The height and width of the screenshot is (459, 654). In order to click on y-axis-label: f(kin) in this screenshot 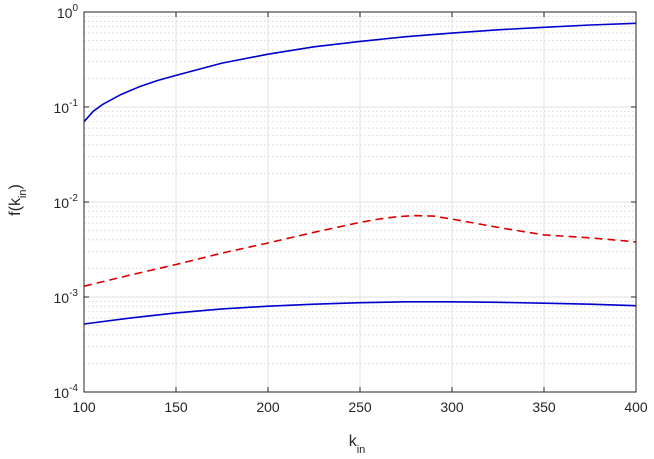, I will do `click(18, 200)`.